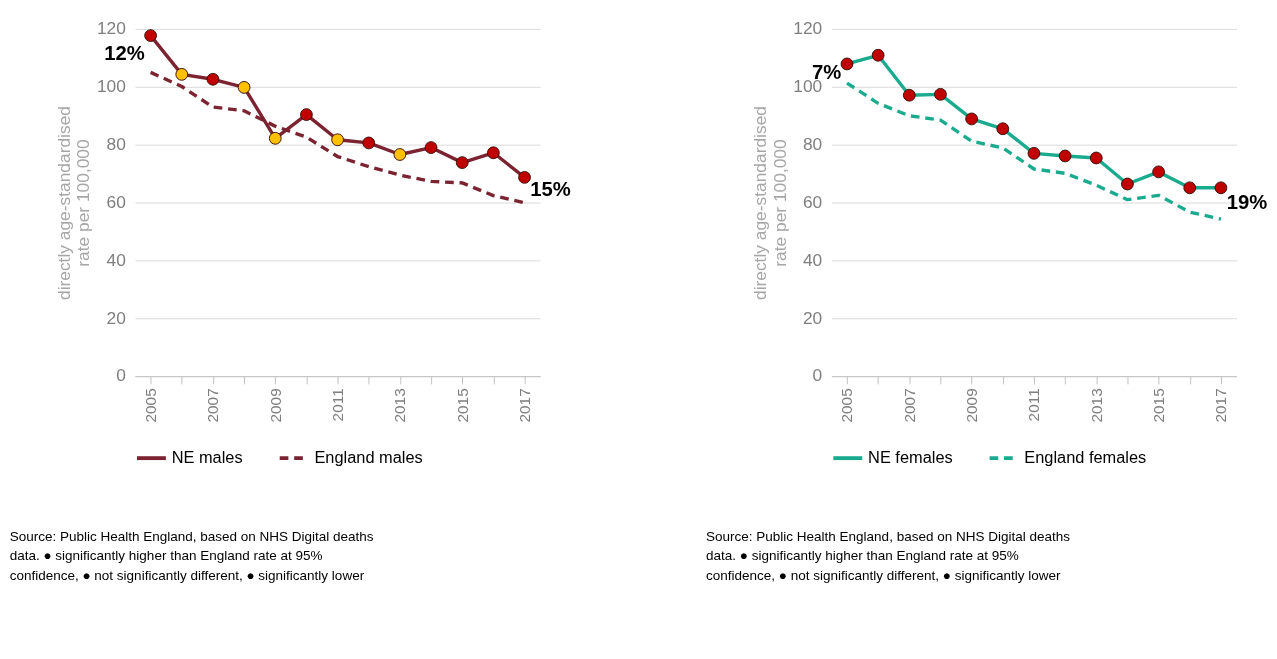  I want to click on line-series, so click(1034, 151).